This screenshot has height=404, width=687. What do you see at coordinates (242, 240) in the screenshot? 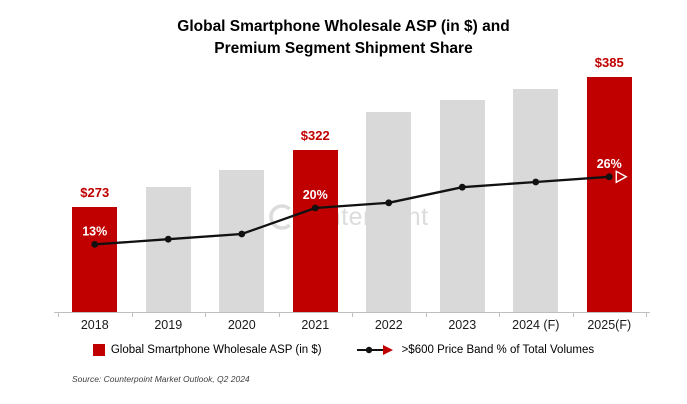
I see `asp-bar-2020` at bounding box center [242, 240].